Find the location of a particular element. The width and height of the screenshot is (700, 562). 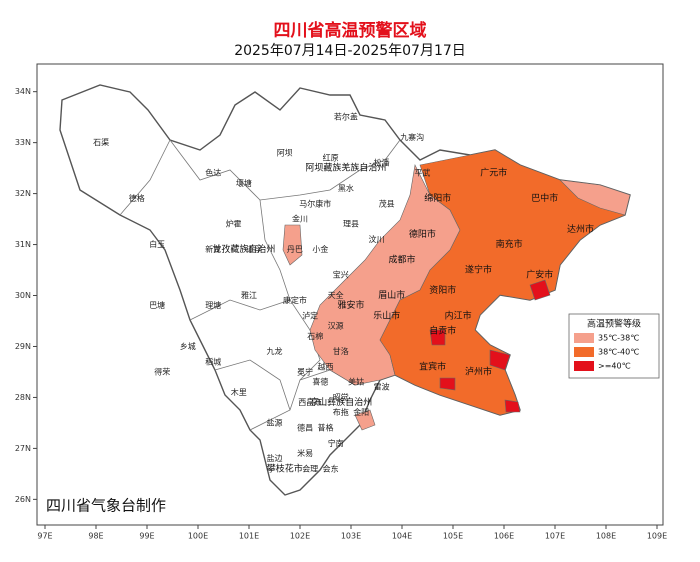

county-label: 阿坝 is located at coordinates (285, 152).